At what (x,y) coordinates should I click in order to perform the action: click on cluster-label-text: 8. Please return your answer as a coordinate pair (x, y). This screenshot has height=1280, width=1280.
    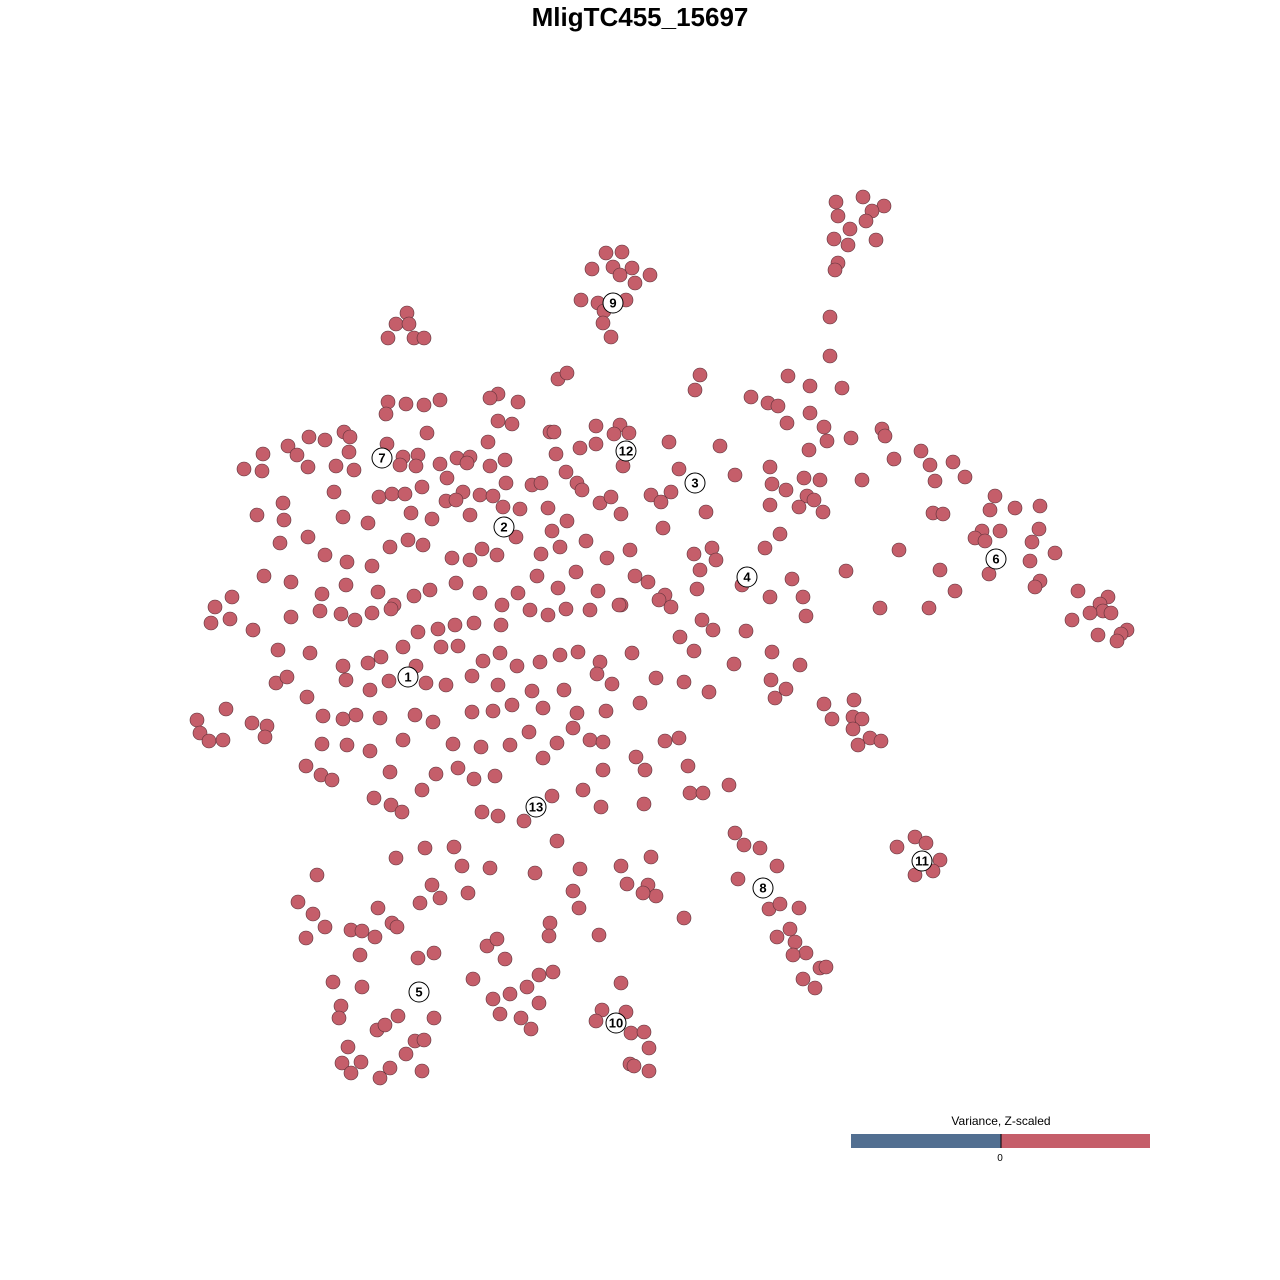
    Looking at the image, I should click on (762, 888).